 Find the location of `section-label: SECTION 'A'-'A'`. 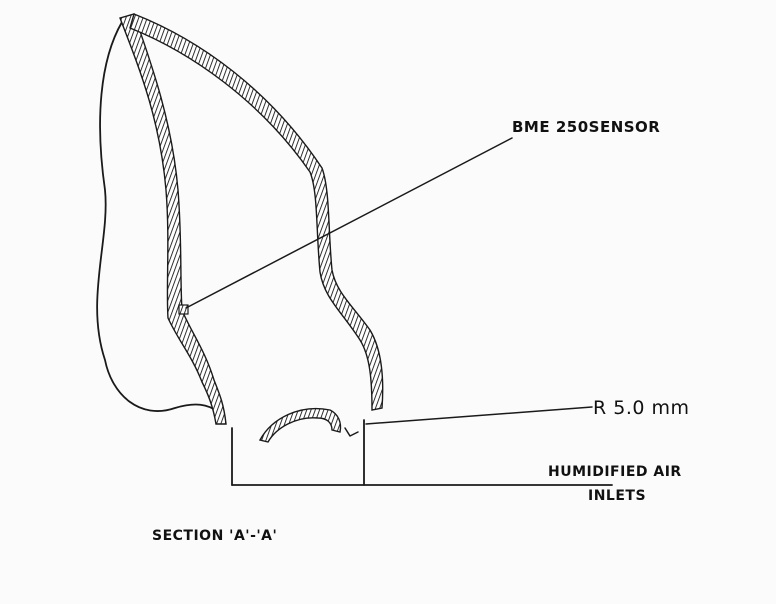

section-label: SECTION 'A'-'A' is located at coordinates (214, 536).